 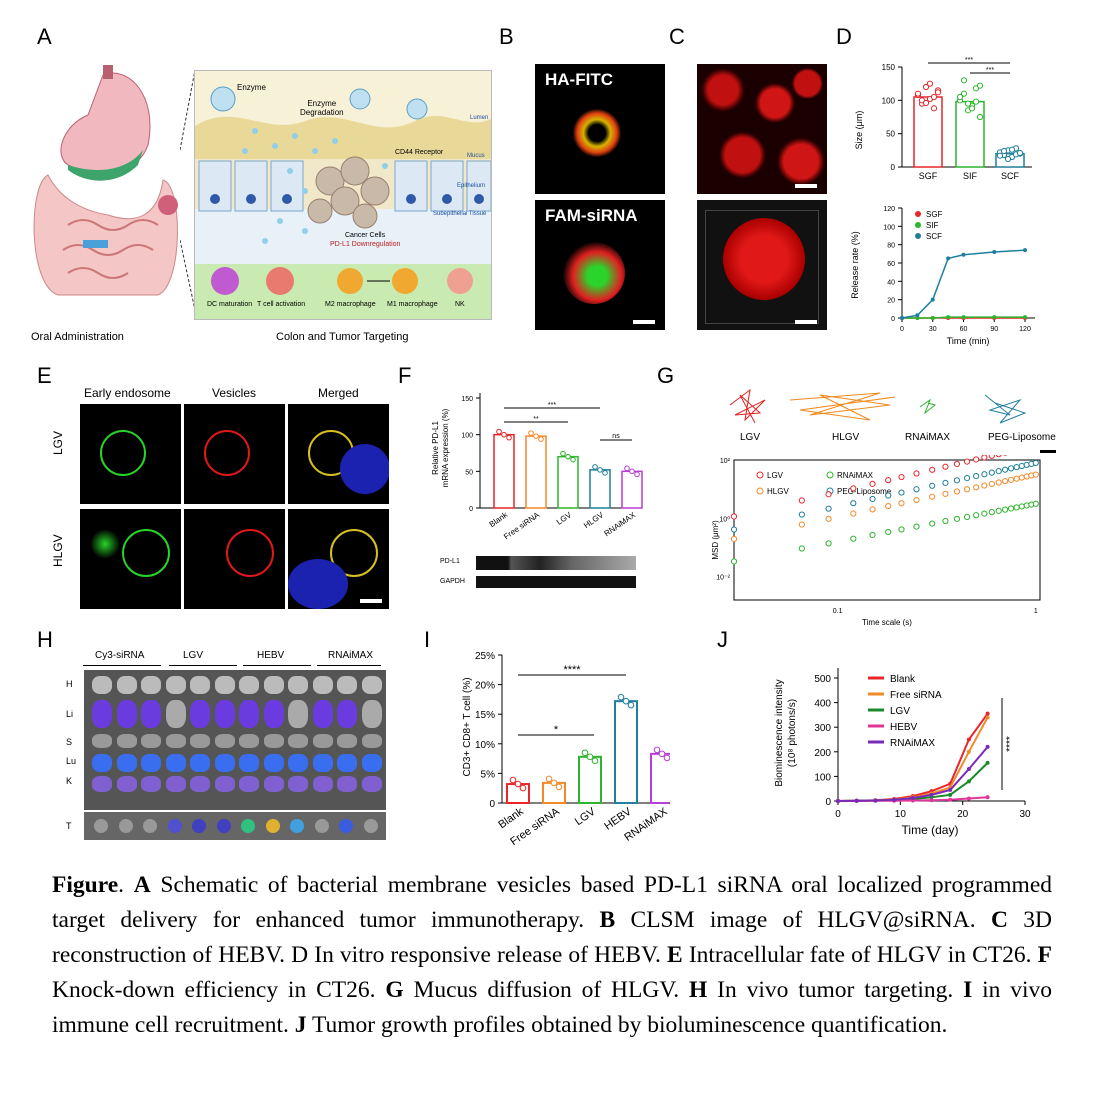 I want to click on g-ytick: 10⁻², so click(x=723, y=578).